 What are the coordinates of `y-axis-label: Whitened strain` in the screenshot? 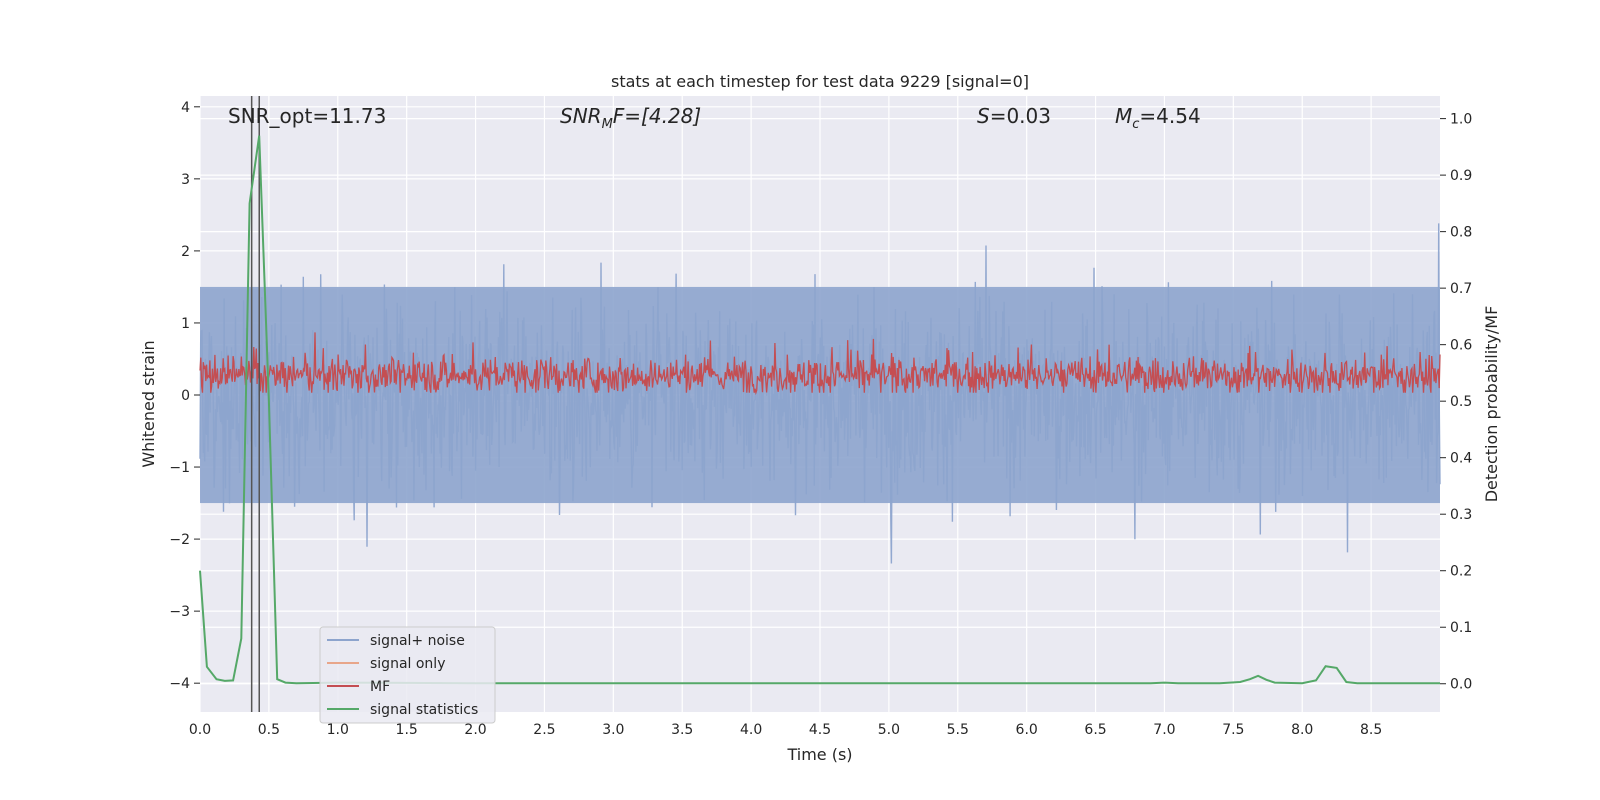 It's located at (148, 403).